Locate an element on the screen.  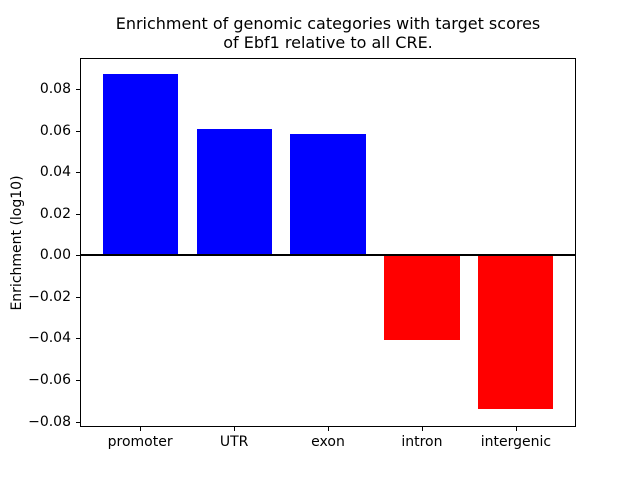
y-tick-label: 0.02 is located at coordinates (55, 213).